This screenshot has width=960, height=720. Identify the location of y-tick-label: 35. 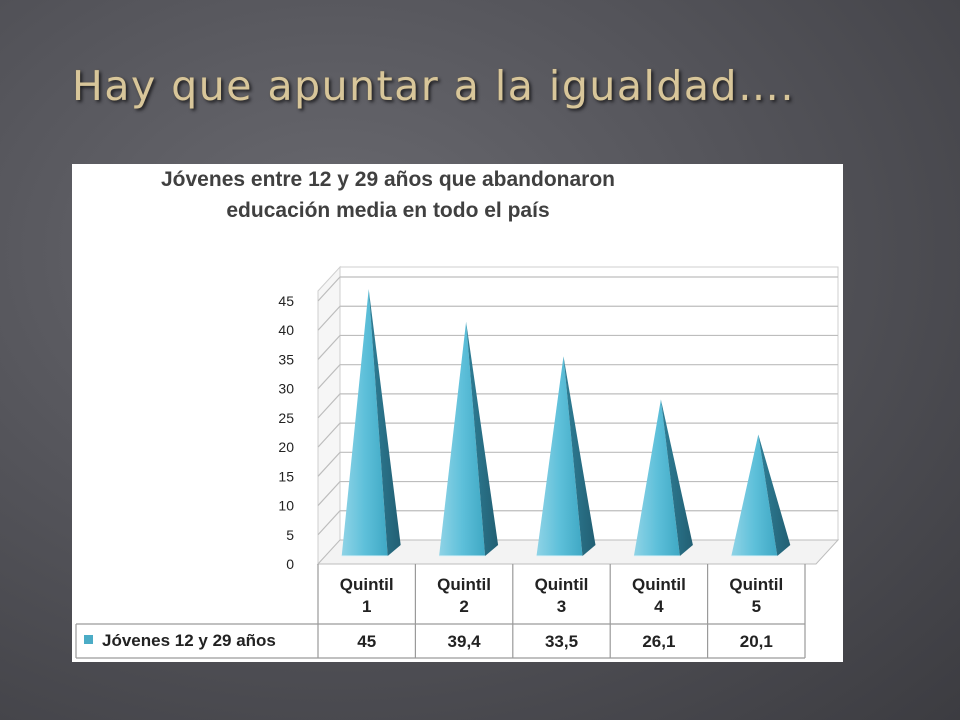
(286, 359).